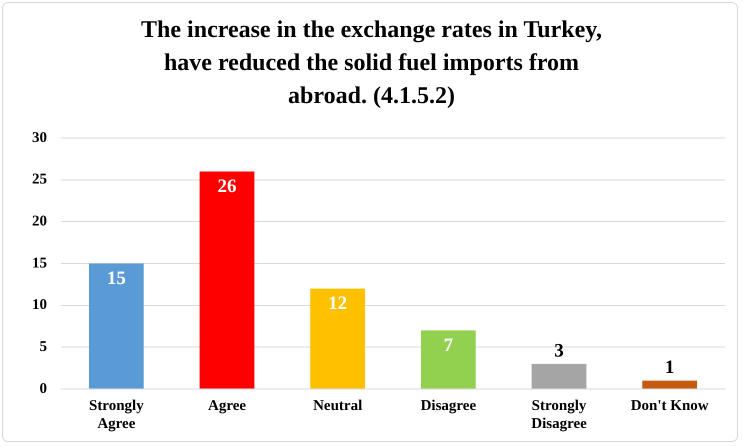  I want to click on data-label: 15, so click(116, 278).